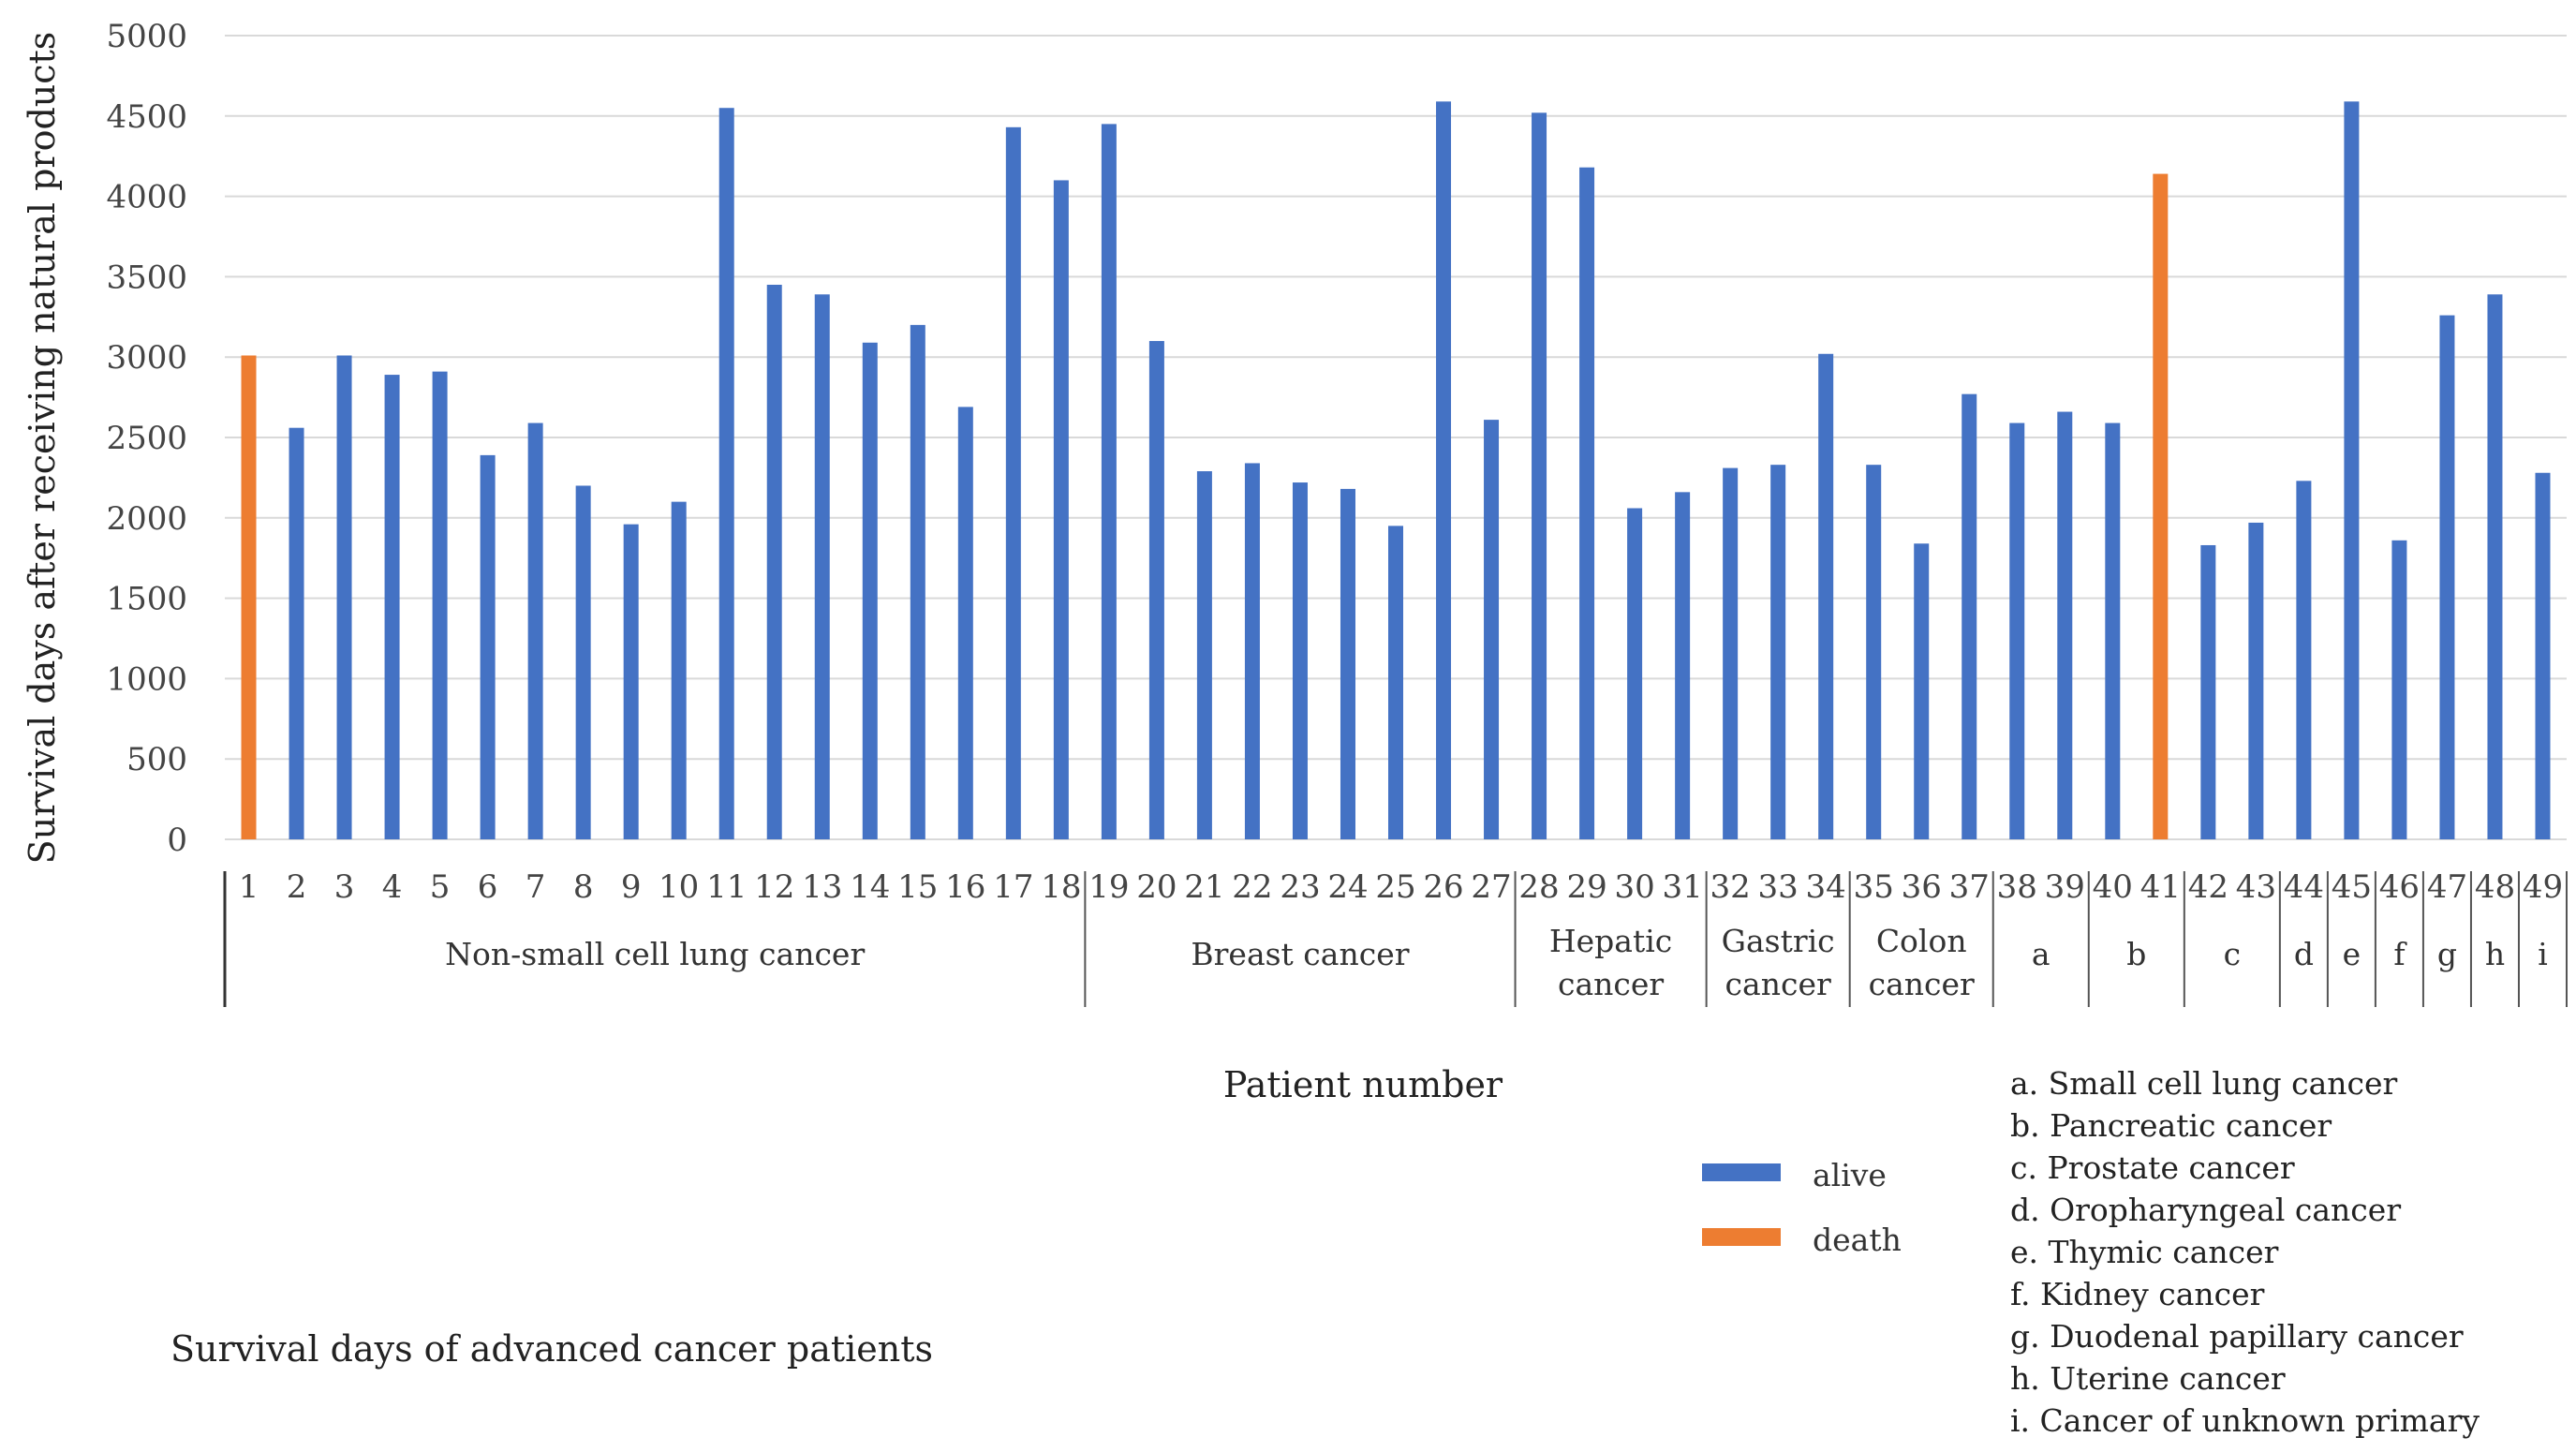 Image resolution: width=2576 pixels, height=1452 pixels. I want to click on x-tick-label: 16, so click(965, 887).